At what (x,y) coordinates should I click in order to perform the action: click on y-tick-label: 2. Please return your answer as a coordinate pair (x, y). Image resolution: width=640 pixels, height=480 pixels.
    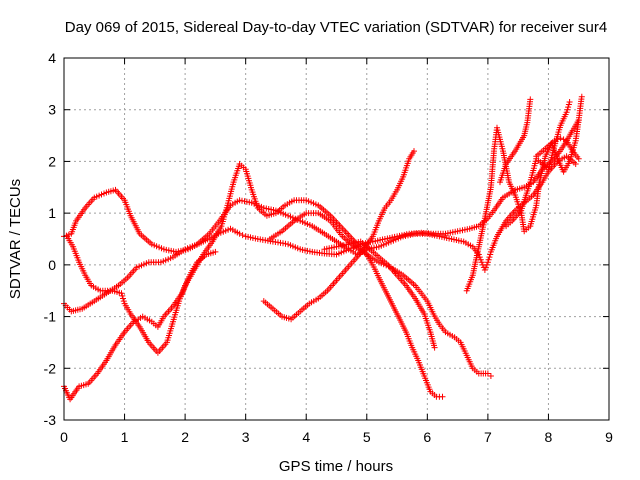
    Looking at the image, I should click on (52, 161).